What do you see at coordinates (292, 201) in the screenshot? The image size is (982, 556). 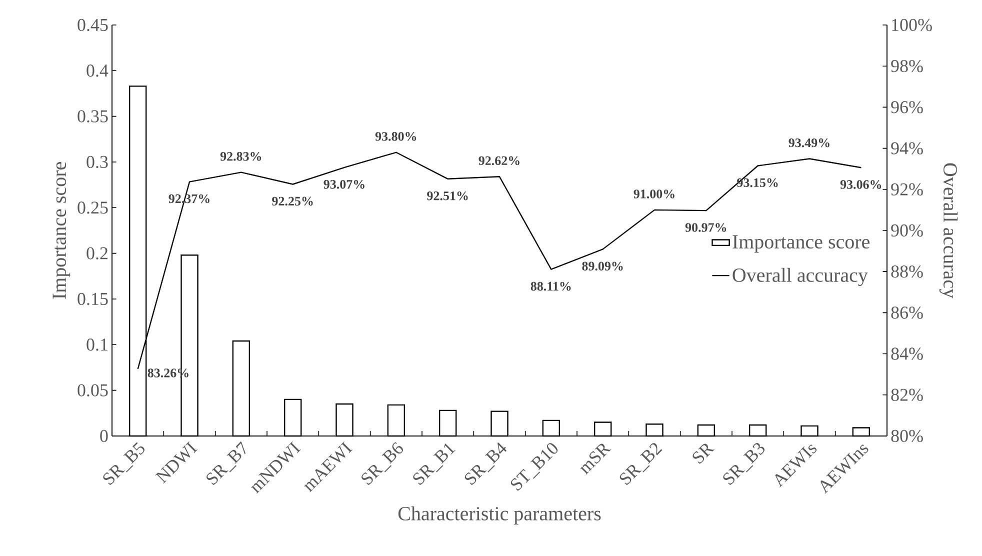 I see `data-label: 92.25%` at bounding box center [292, 201].